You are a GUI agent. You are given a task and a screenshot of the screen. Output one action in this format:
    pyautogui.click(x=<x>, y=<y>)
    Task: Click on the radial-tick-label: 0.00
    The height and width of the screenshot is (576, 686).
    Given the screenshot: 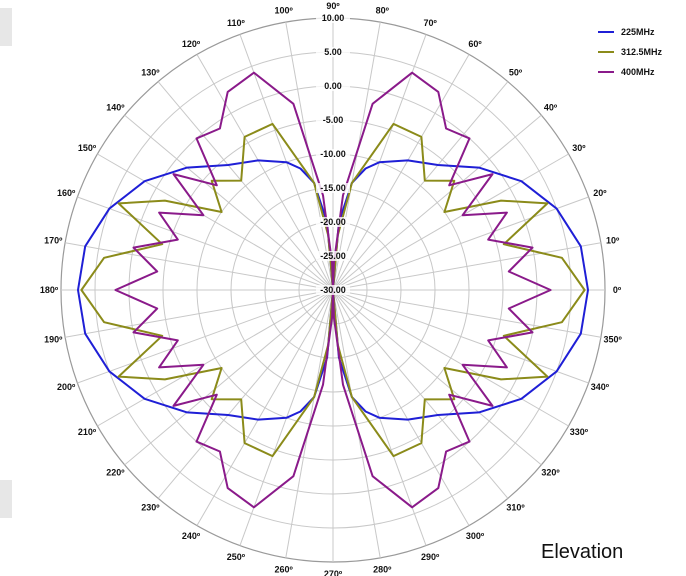 What is the action you would take?
    pyautogui.click(x=333, y=86)
    